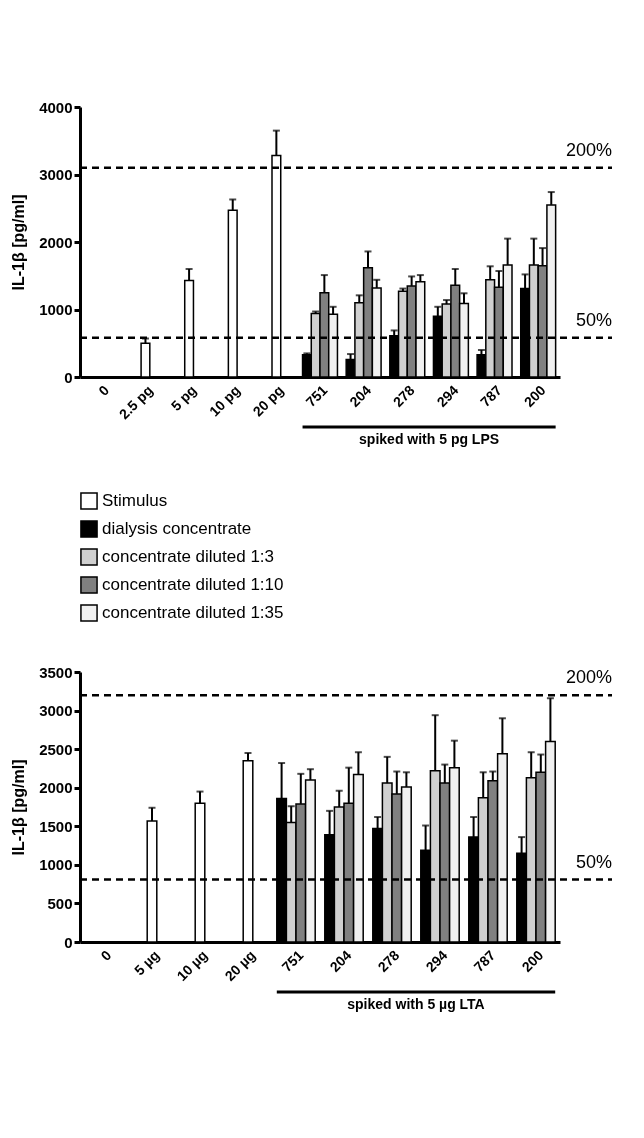 This screenshot has width=644, height=1138. What do you see at coordinates (192, 965) in the screenshot?
I see `x-tick-label: 10 µg` at bounding box center [192, 965].